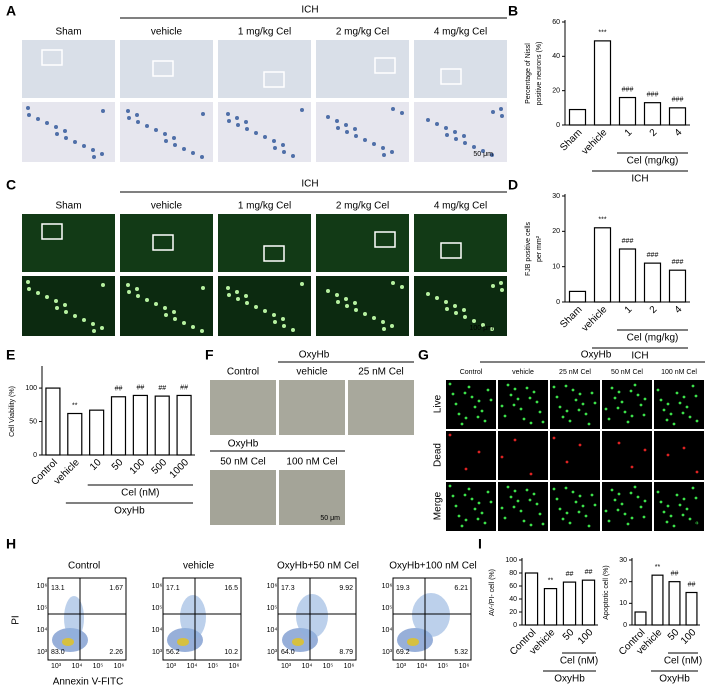 The height and width of the screenshot is (691, 705). What do you see at coordinates (272, 608) in the screenshot?
I see `tick-label: 10⁵` at bounding box center [272, 608].